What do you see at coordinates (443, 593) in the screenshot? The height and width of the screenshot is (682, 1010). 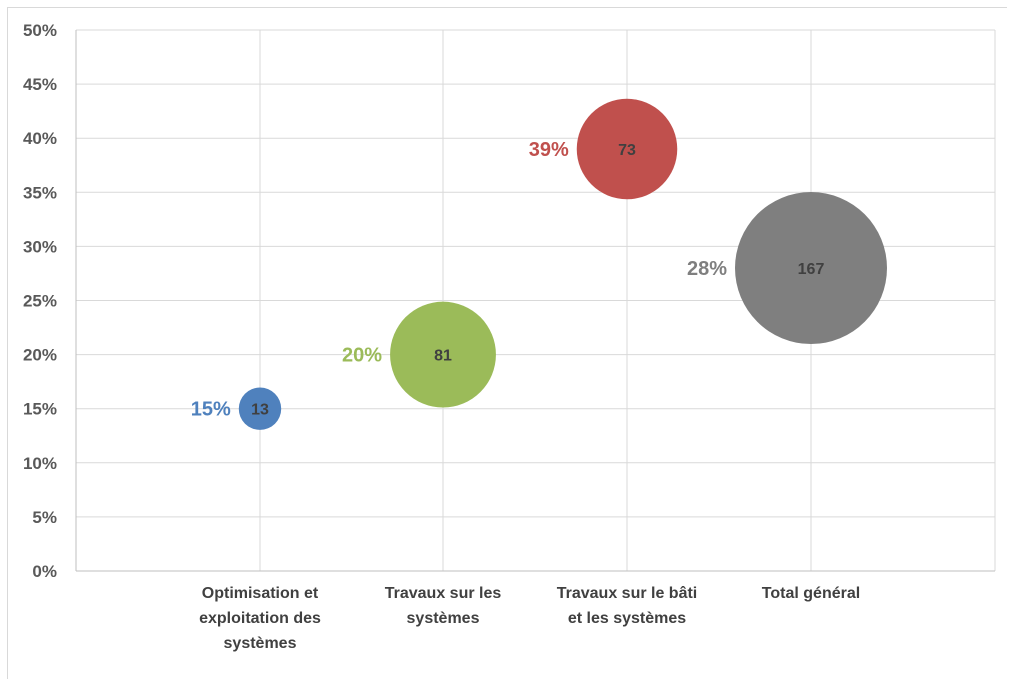 I see `x-category-label: Travaux sur les` at bounding box center [443, 593].